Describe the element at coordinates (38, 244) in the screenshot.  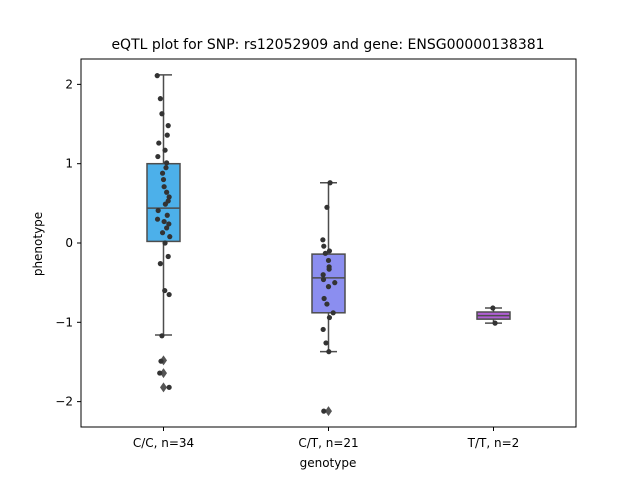
I see `y-axis-label: phenotype` at that location.